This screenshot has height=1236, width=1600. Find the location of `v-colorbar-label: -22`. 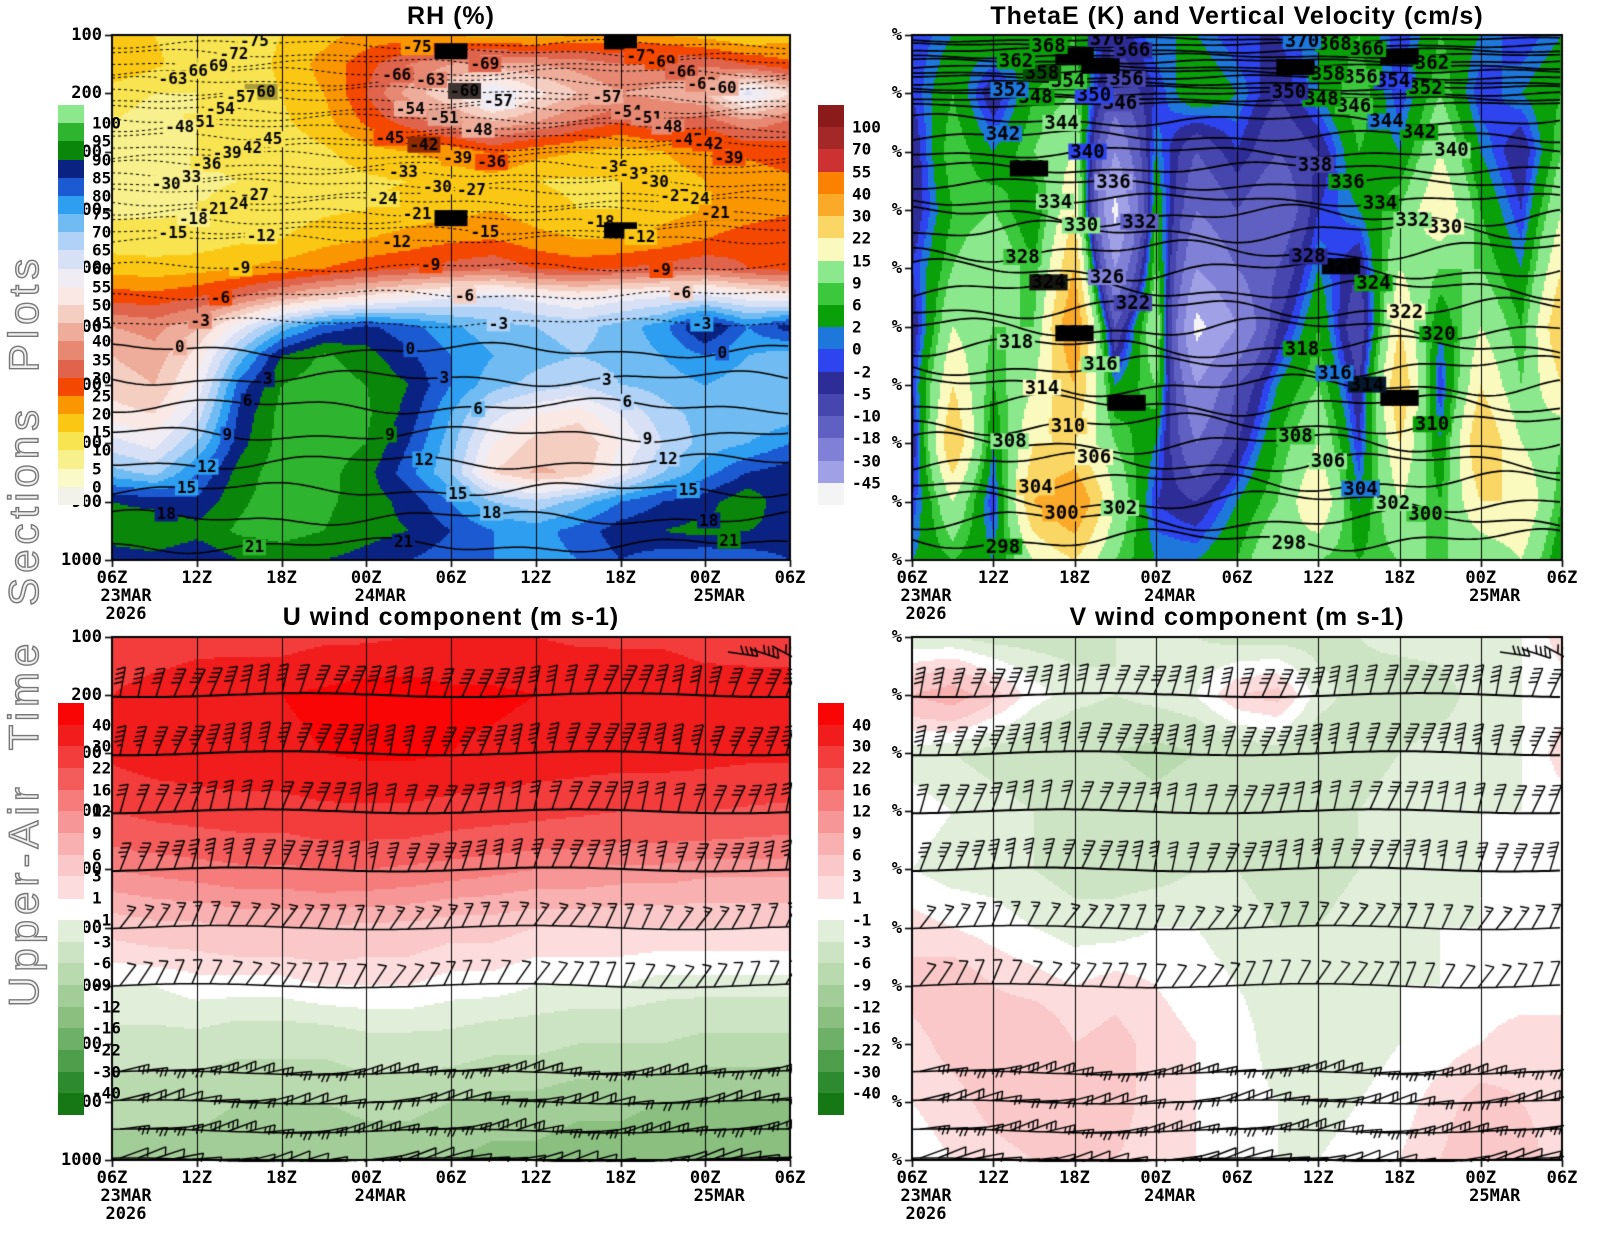

v-colorbar-label: -22 is located at coordinates (866, 1050).